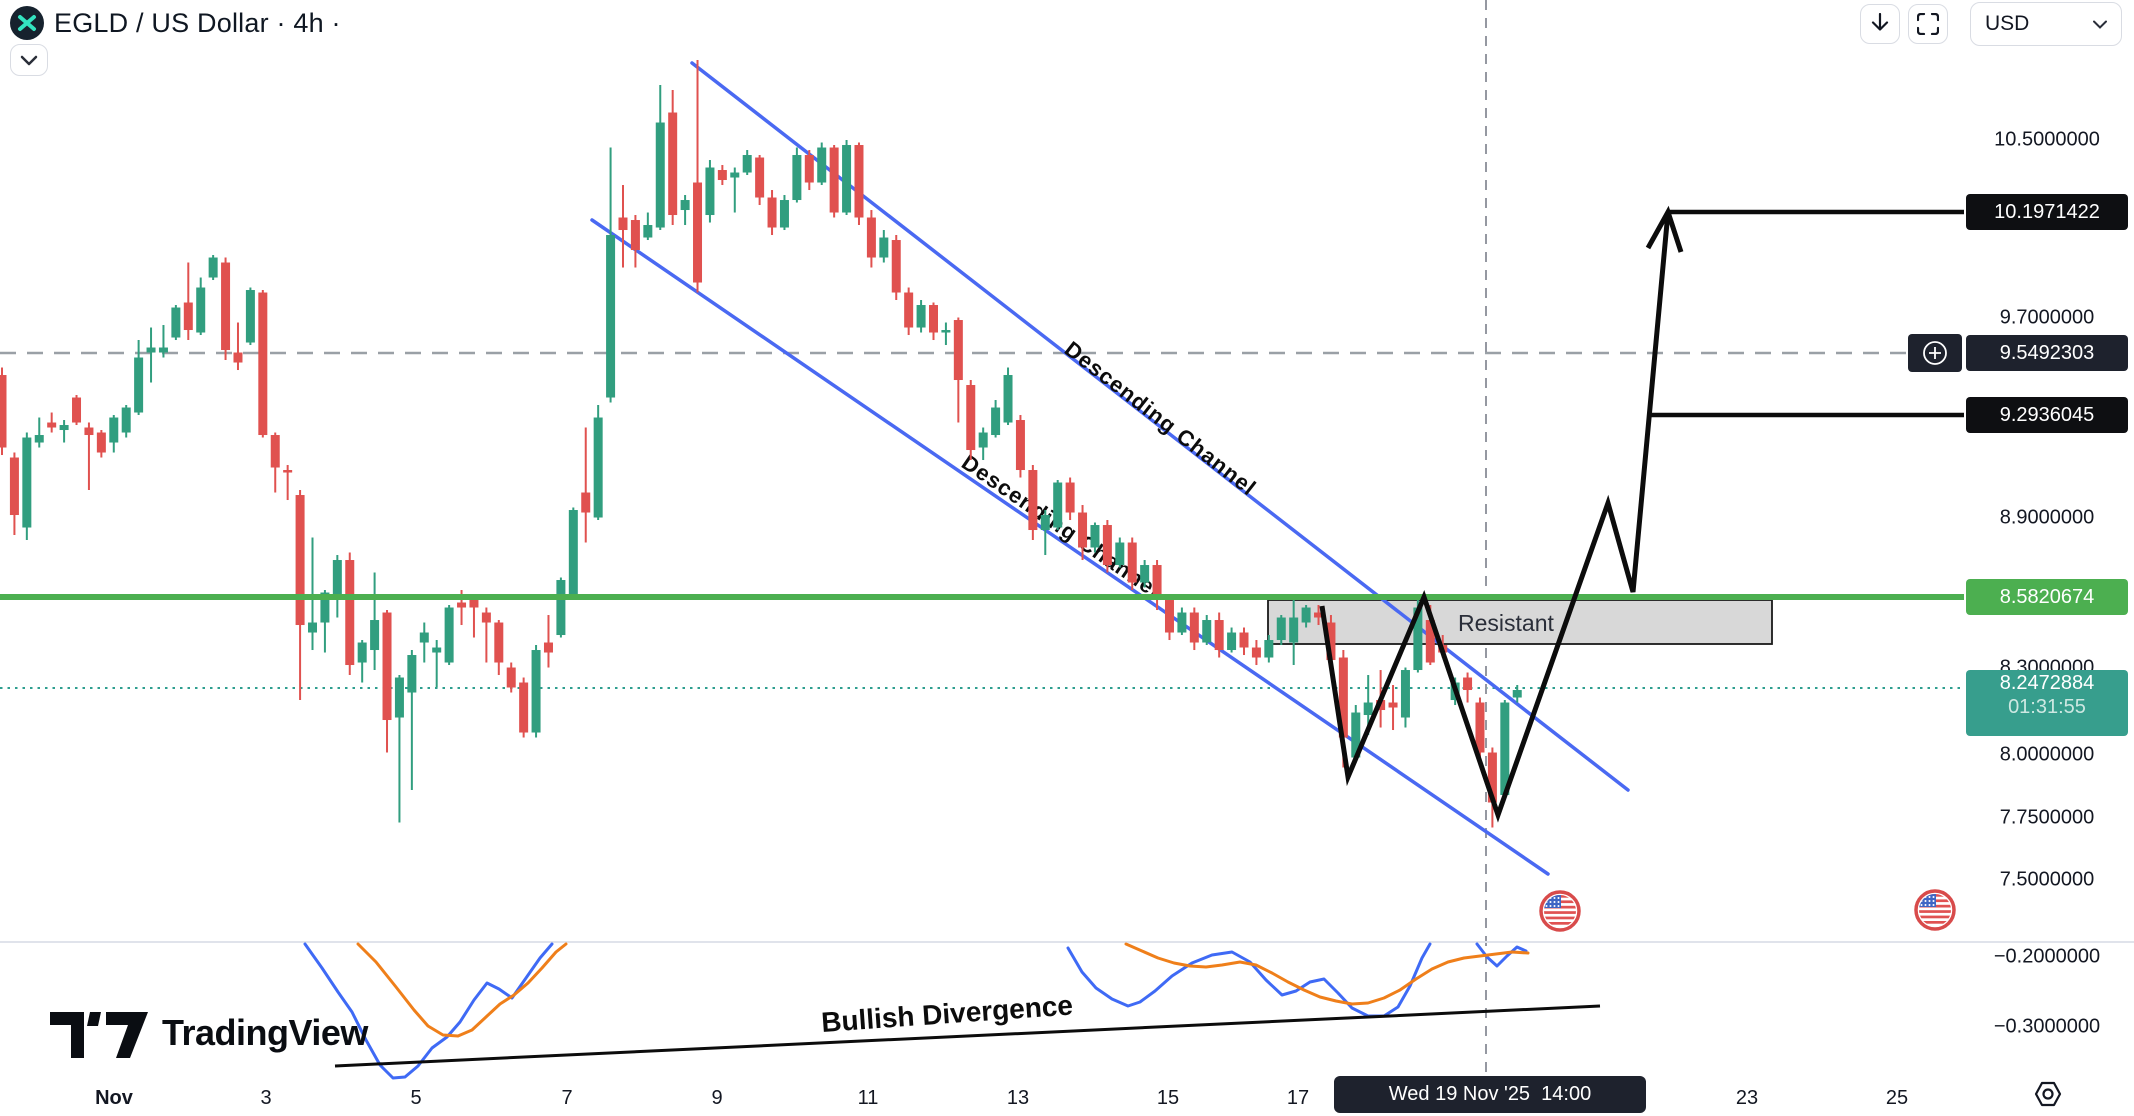 This screenshot has width=2134, height=1116. Describe the element at coordinates (197, 22) in the screenshot. I see `symbol-title: EGLD / US Dollar · 4h ·` at that location.